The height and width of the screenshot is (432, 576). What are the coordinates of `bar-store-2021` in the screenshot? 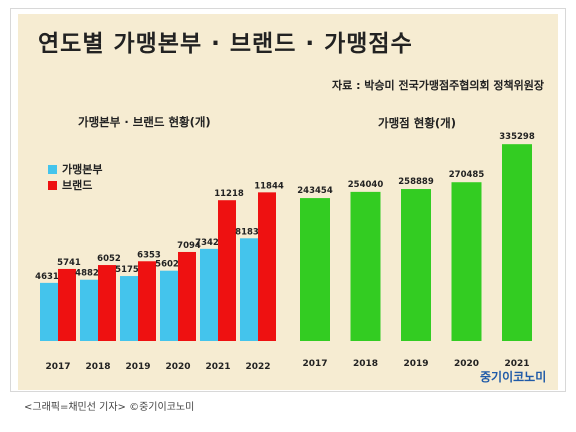 It's located at (517, 242).